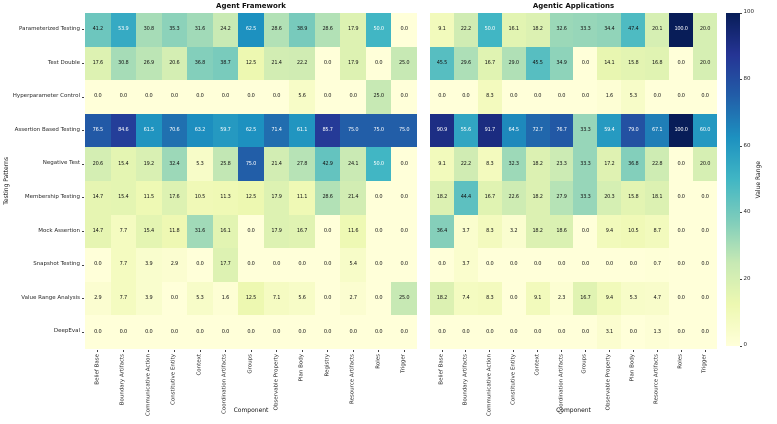  What do you see at coordinates (123, 298) in the screenshot?
I see `heatmap-cell: 7.7` at bounding box center [123, 298].